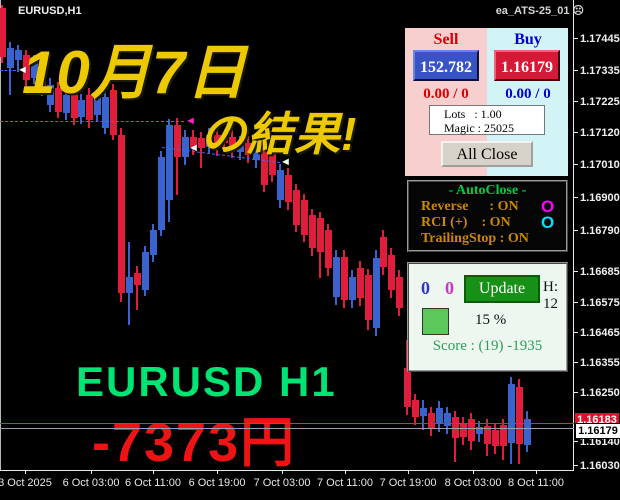 The width and height of the screenshot is (620, 500). I want to click on autoclose-rci-row: RCI (+) : ON, so click(466, 222).